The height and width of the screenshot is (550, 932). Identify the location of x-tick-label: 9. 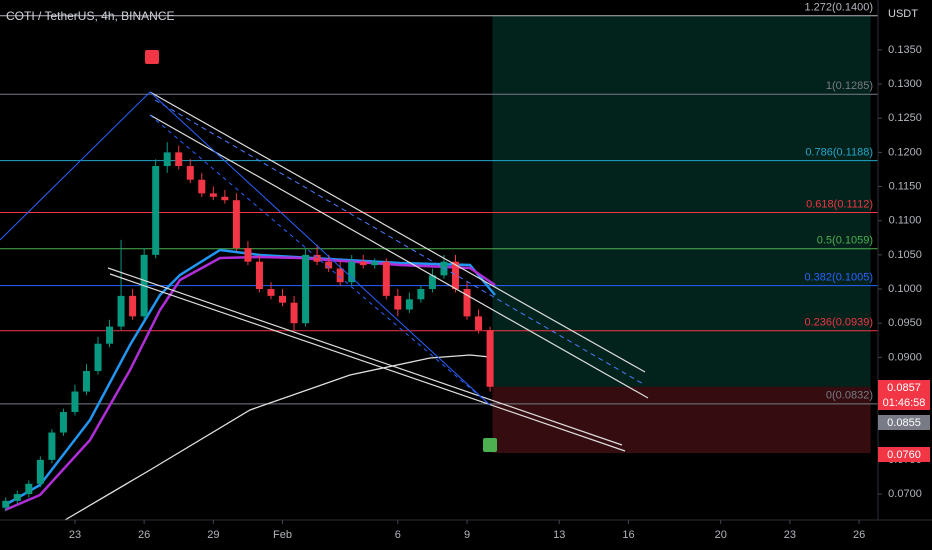
(467, 535).